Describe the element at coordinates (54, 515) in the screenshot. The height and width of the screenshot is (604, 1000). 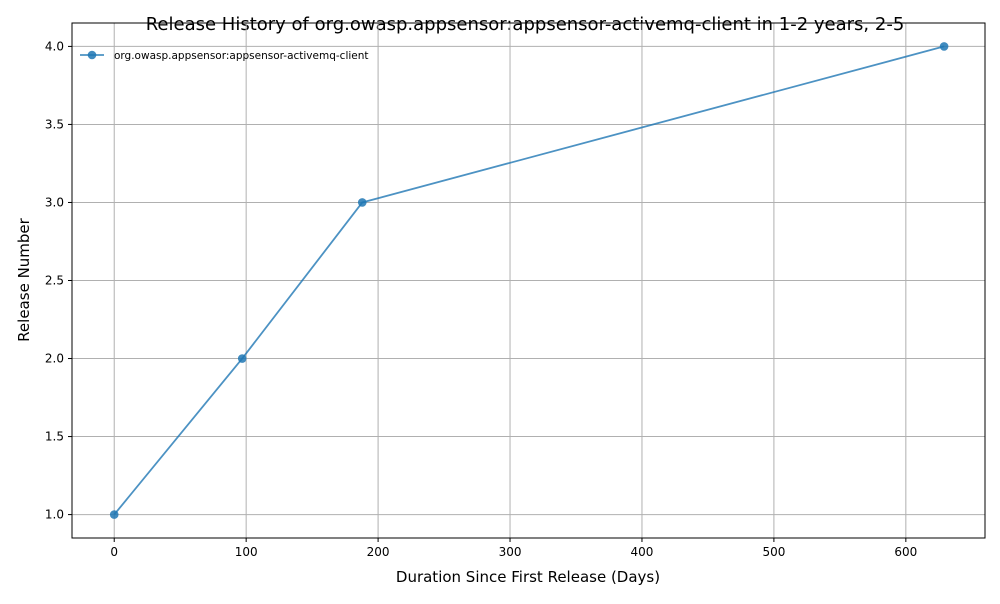
I see `y-tick-label: 1.0` at that location.